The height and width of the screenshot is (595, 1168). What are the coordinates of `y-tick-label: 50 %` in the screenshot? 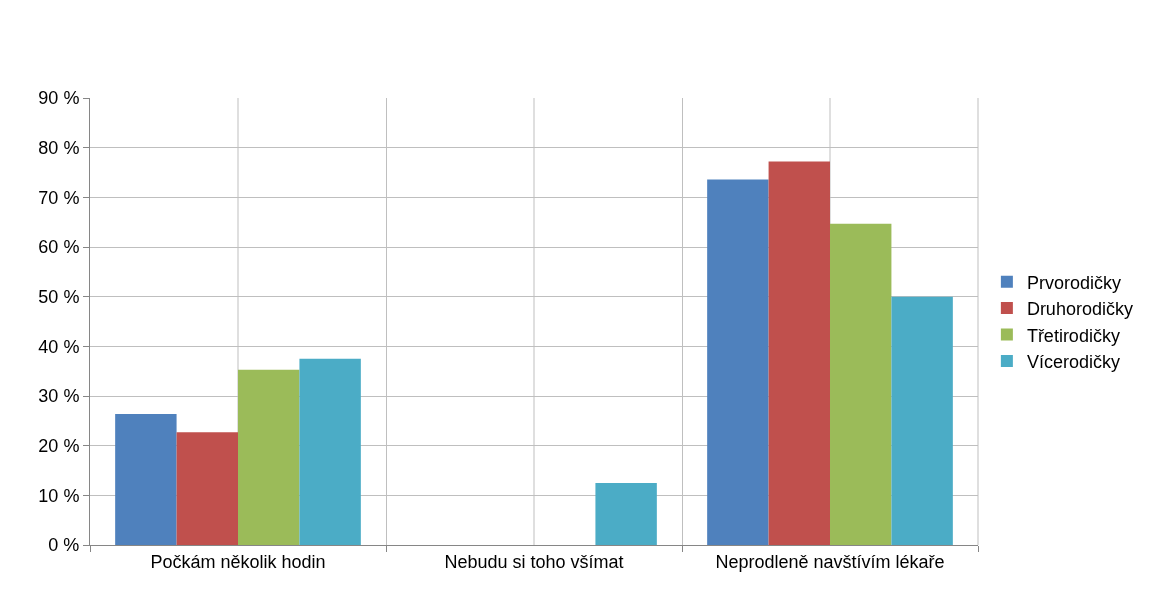 It's located at (59, 296).